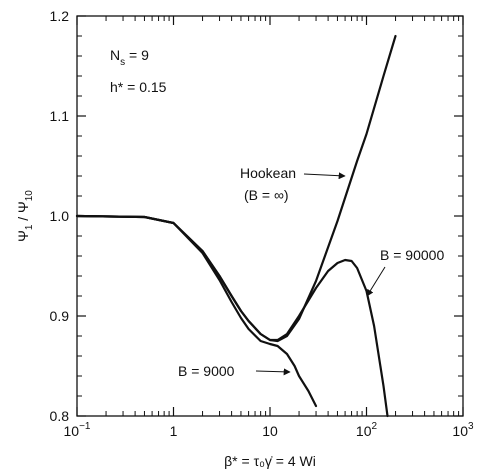 The image size is (479, 475). I want to click on arrow-b90000, so click(376, 281).